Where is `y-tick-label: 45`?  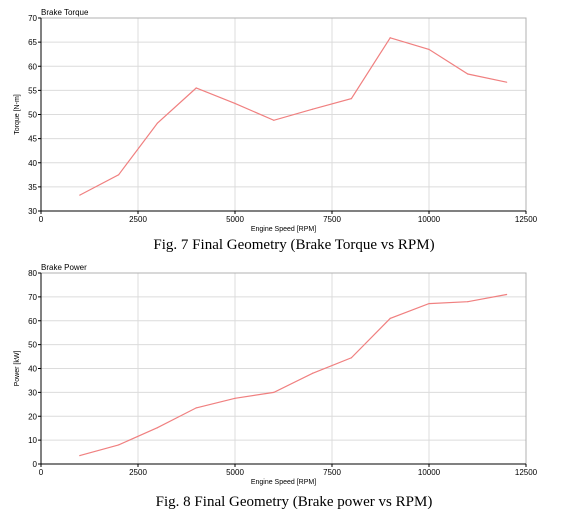 y-tick-label: 45 is located at coordinates (32, 139).